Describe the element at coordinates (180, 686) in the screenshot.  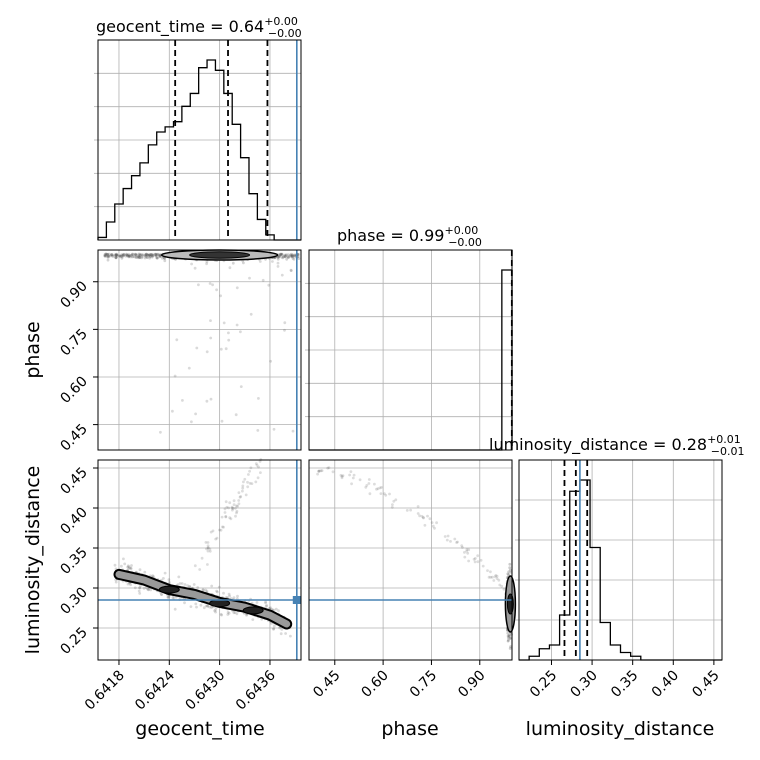
I see `x-tick-labels-geocent-time: 0.6418 0.6424 0.6430 0.6436` at that location.